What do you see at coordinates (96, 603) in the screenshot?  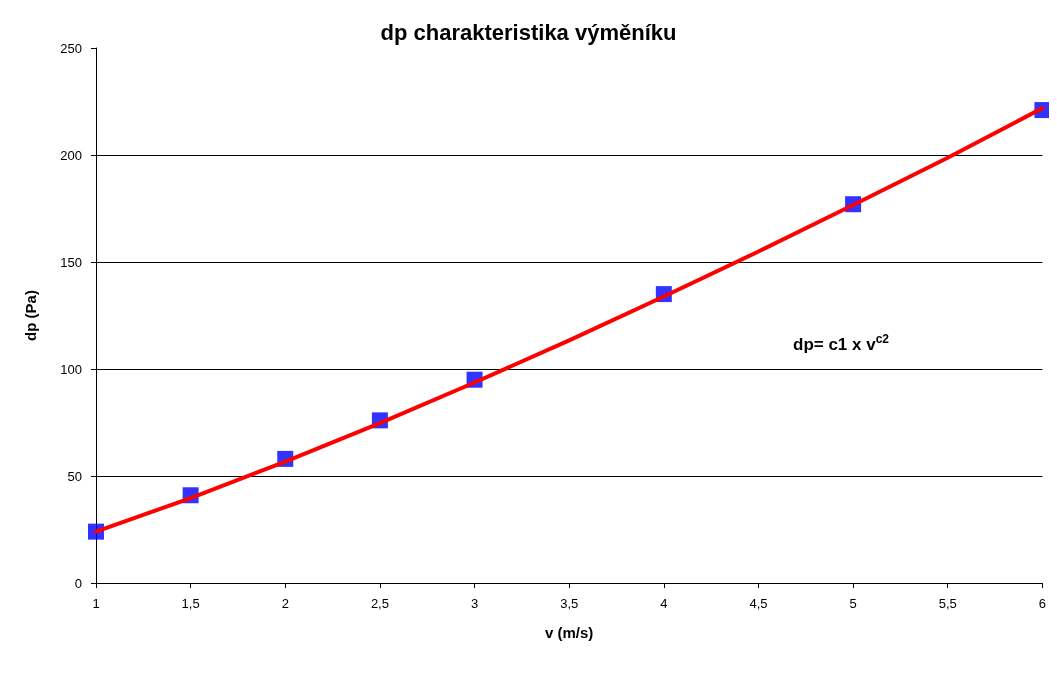 I see `x-tick-label: 1` at bounding box center [96, 603].